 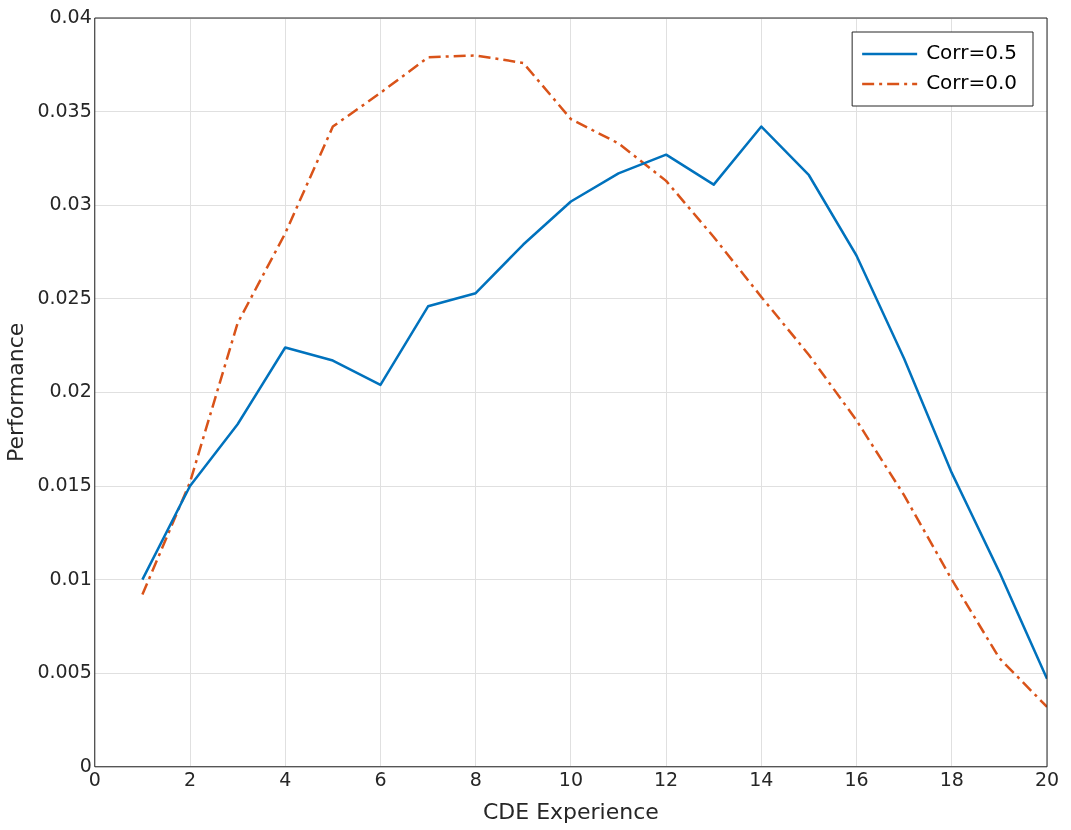 What do you see at coordinates (761, 779) in the screenshot?
I see `x-tick-label: 14` at bounding box center [761, 779].